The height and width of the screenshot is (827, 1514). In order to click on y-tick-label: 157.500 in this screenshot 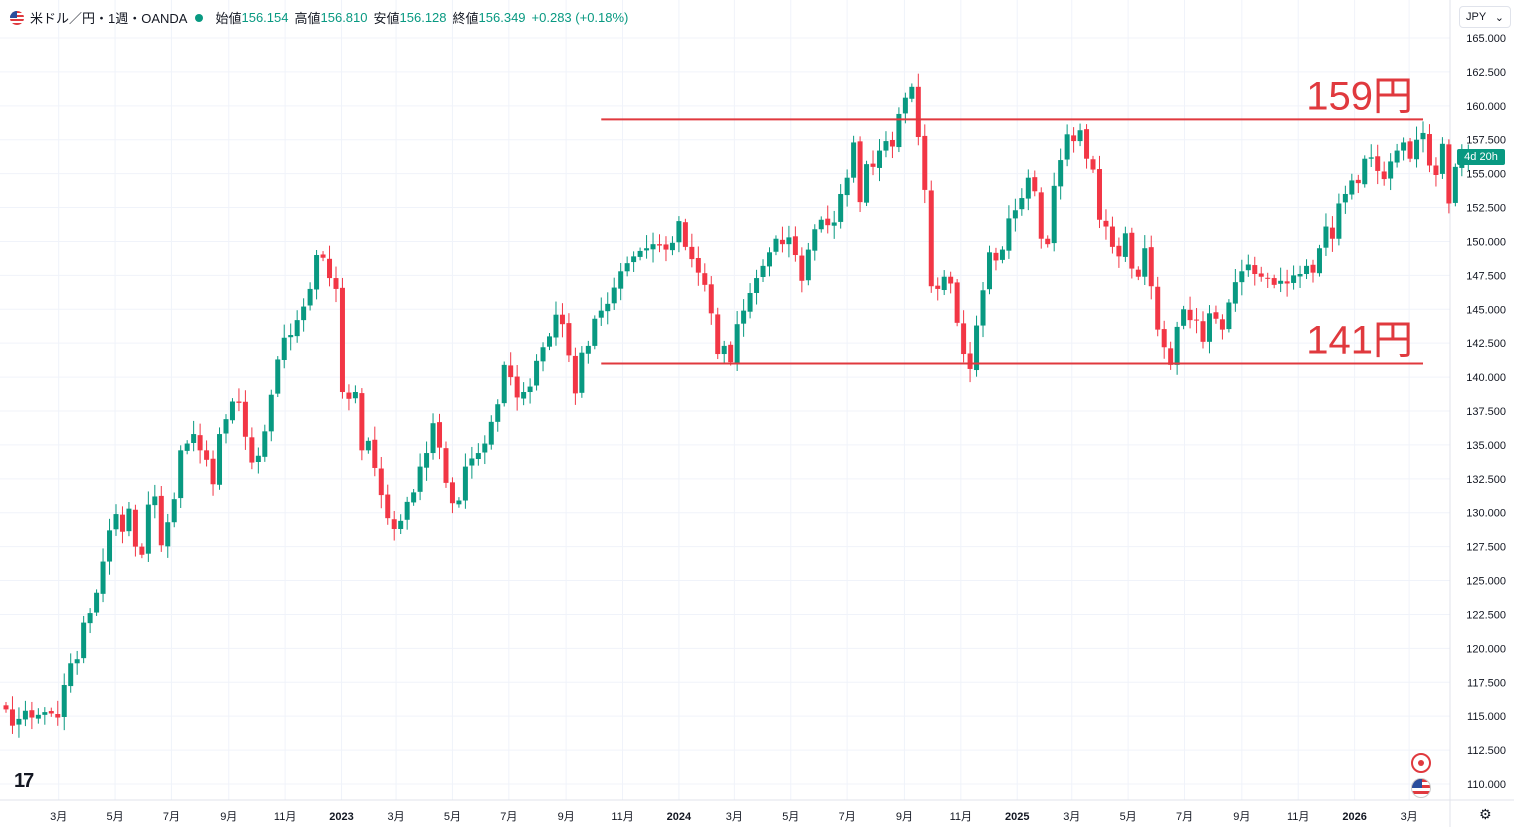, I will do `click(1486, 141)`.